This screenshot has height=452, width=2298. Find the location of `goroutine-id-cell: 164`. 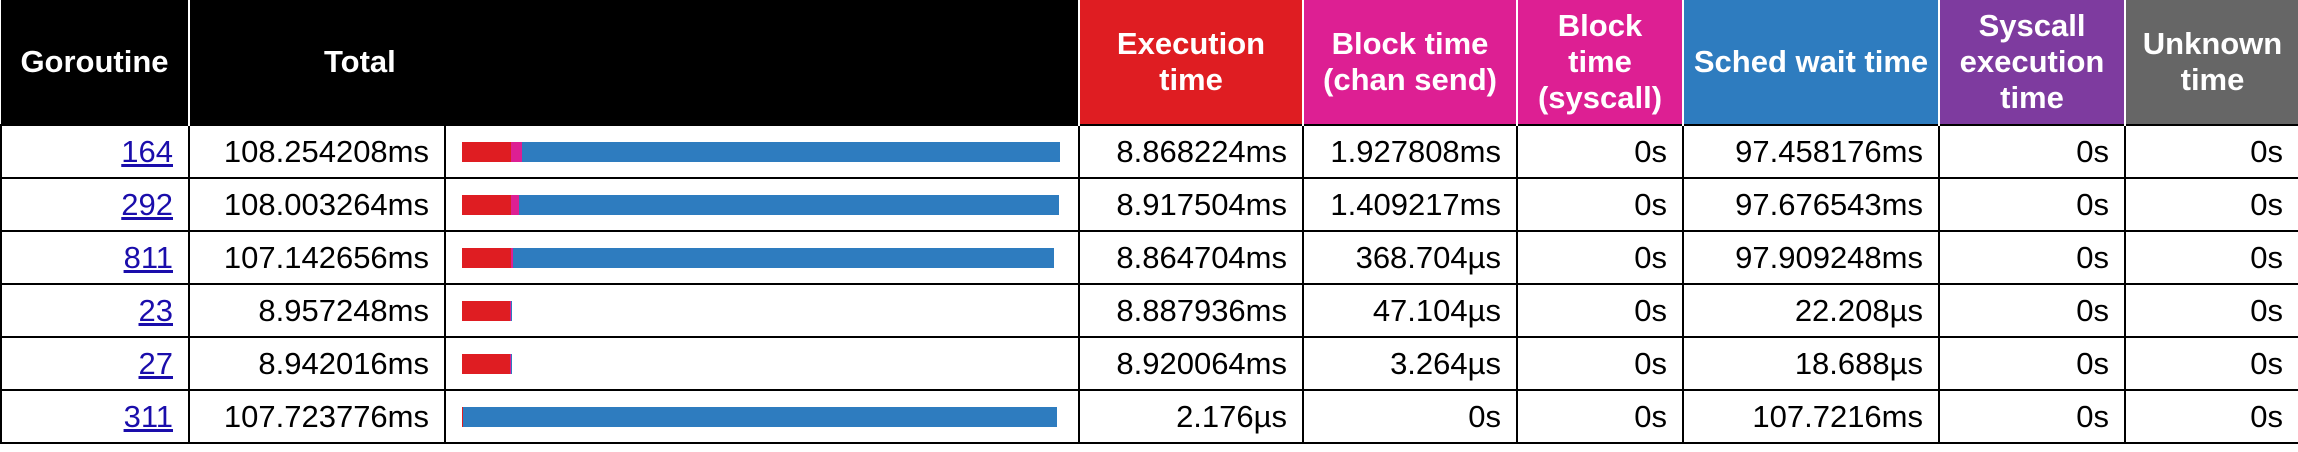

goroutine-id-cell: 164 is located at coordinates (95, 151).